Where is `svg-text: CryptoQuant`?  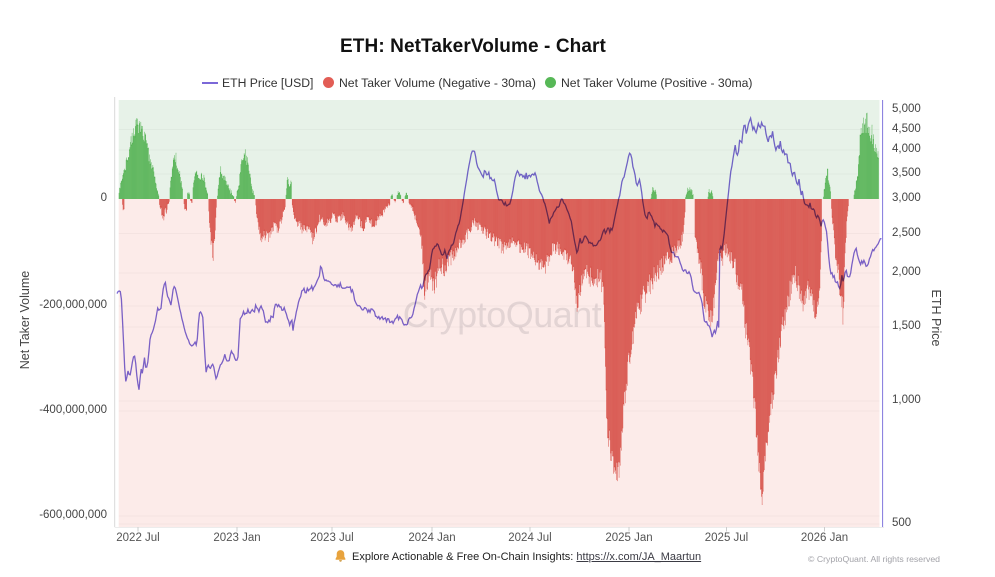 svg-text: CryptoQuant is located at coordinates (502, 314).